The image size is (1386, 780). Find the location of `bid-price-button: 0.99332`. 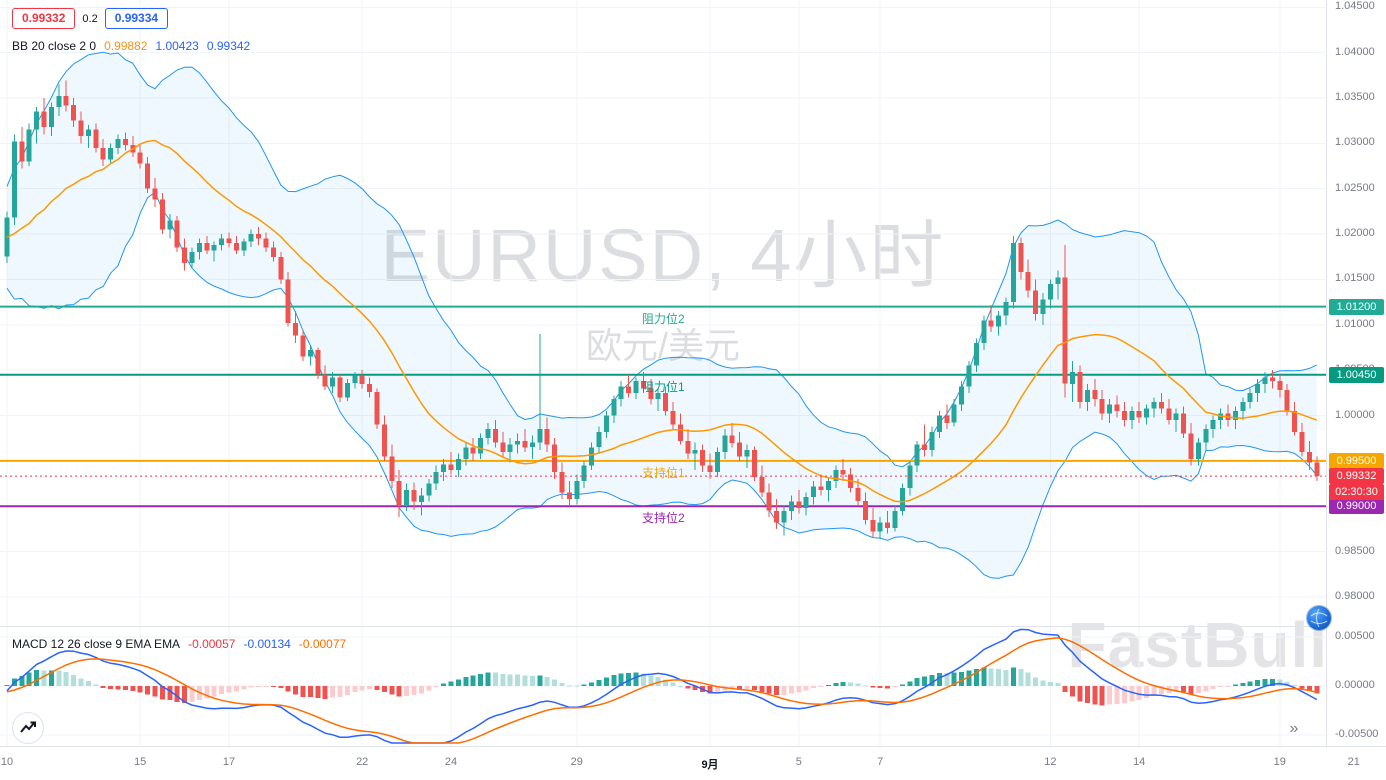

bid-price-button: 0.99332 is located at coordinates (44, 19).